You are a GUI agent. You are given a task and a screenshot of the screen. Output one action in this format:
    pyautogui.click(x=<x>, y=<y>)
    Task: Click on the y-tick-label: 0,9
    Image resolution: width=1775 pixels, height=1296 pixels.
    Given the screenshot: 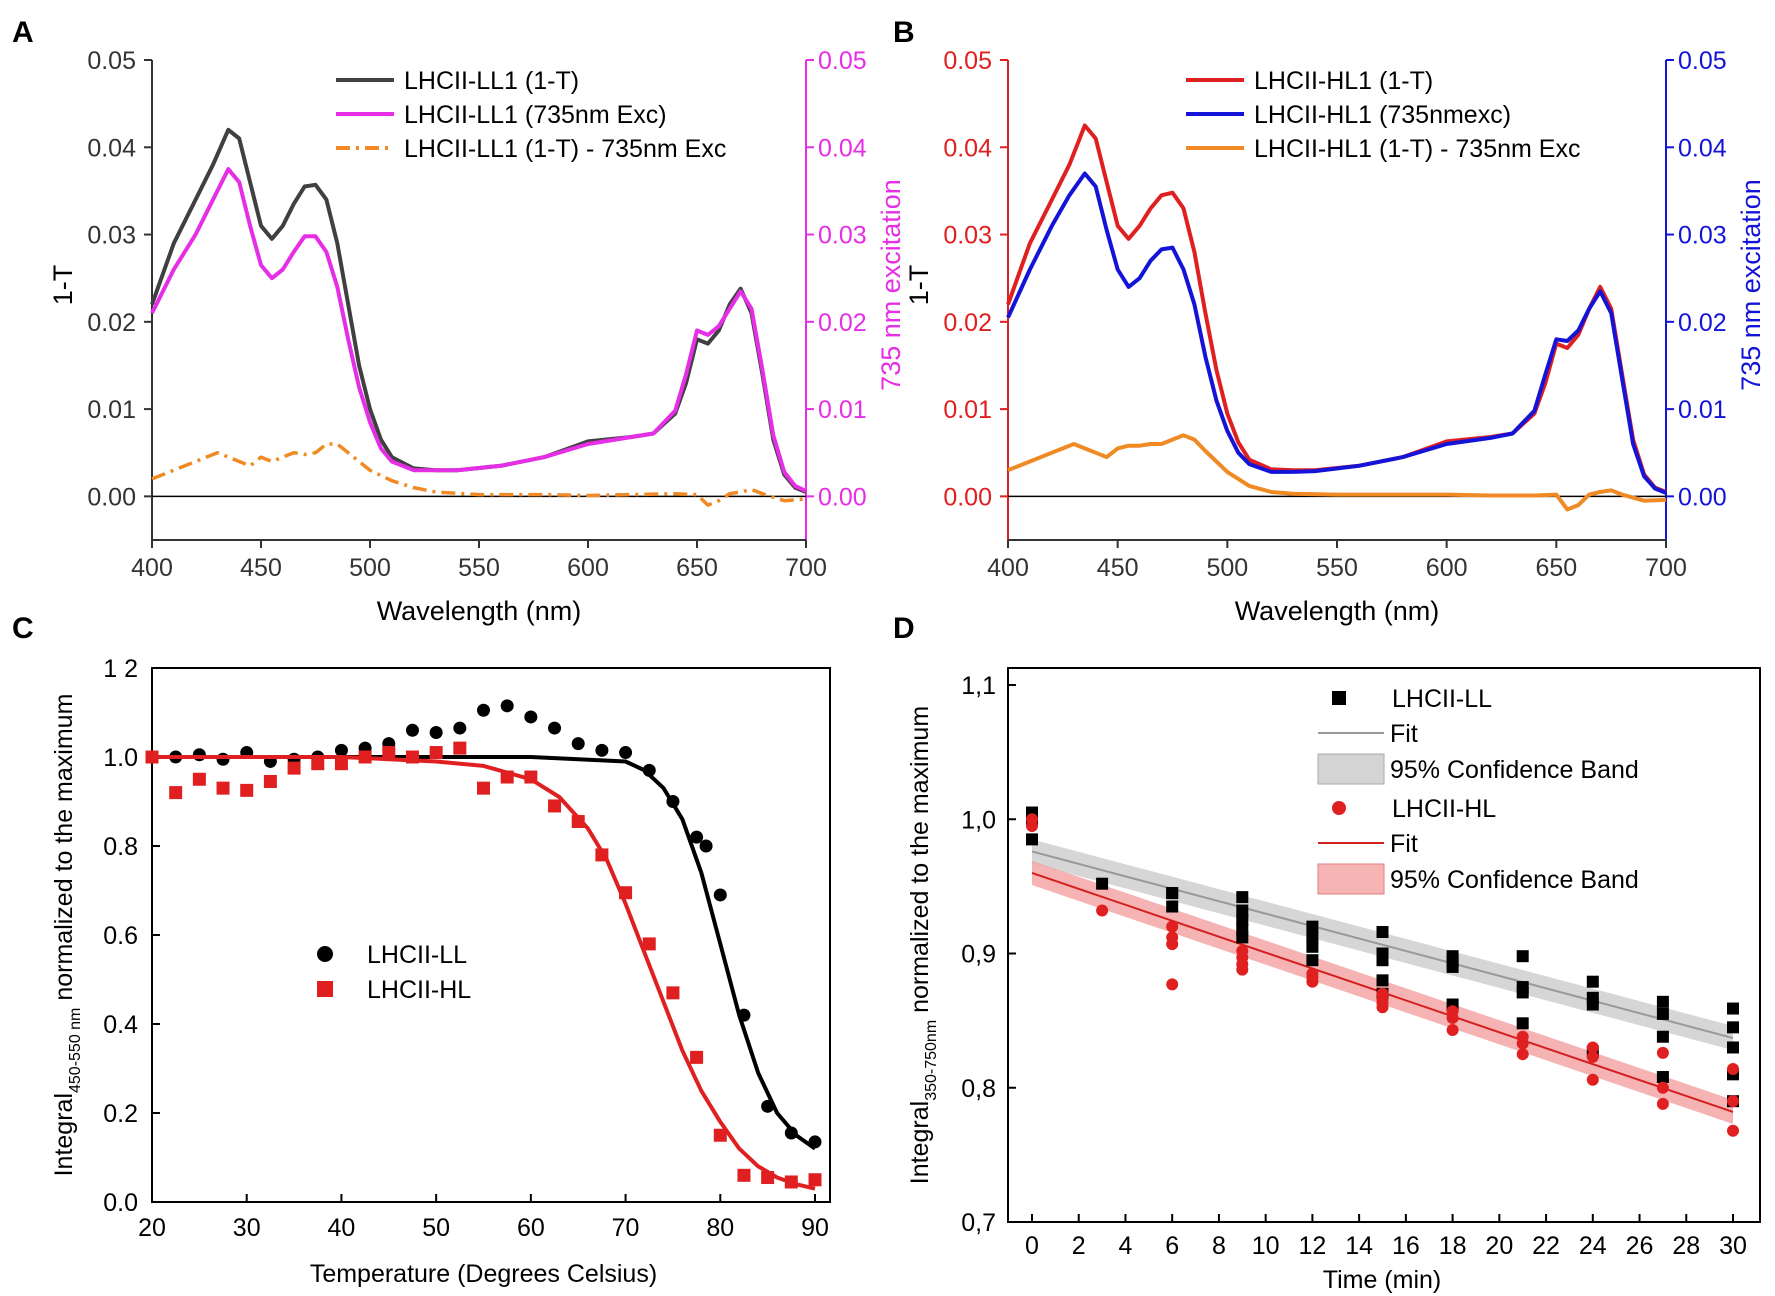 What is the action you would take?
    pyautogui.click(x=978, y=955)
    